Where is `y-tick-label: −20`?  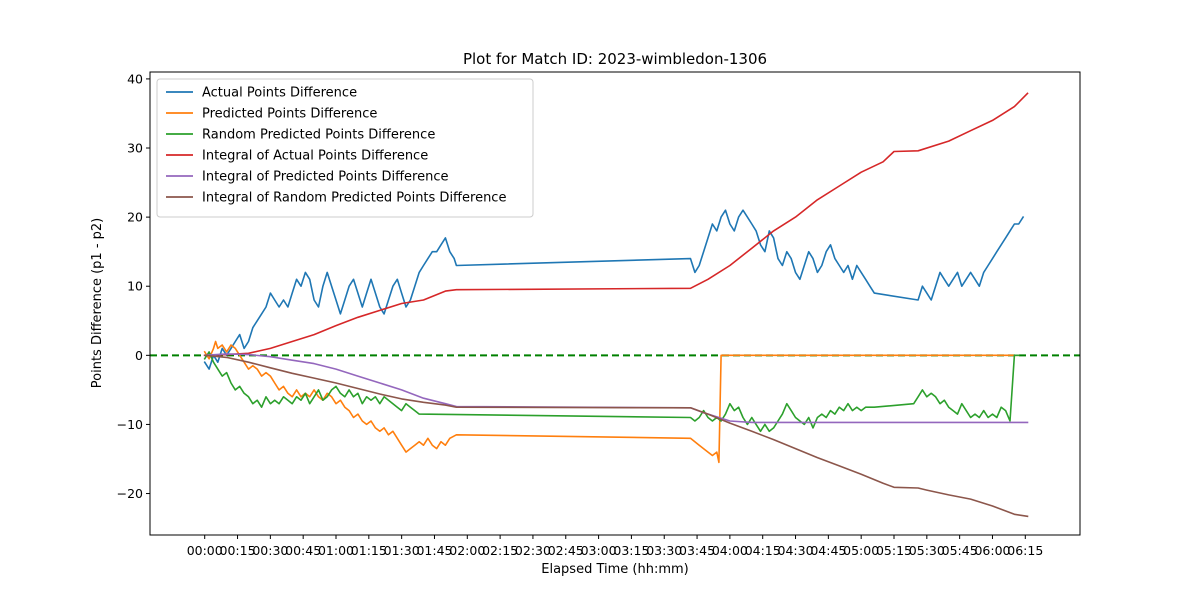
y-tick-label: −20 is located at coordinates (130, 493).